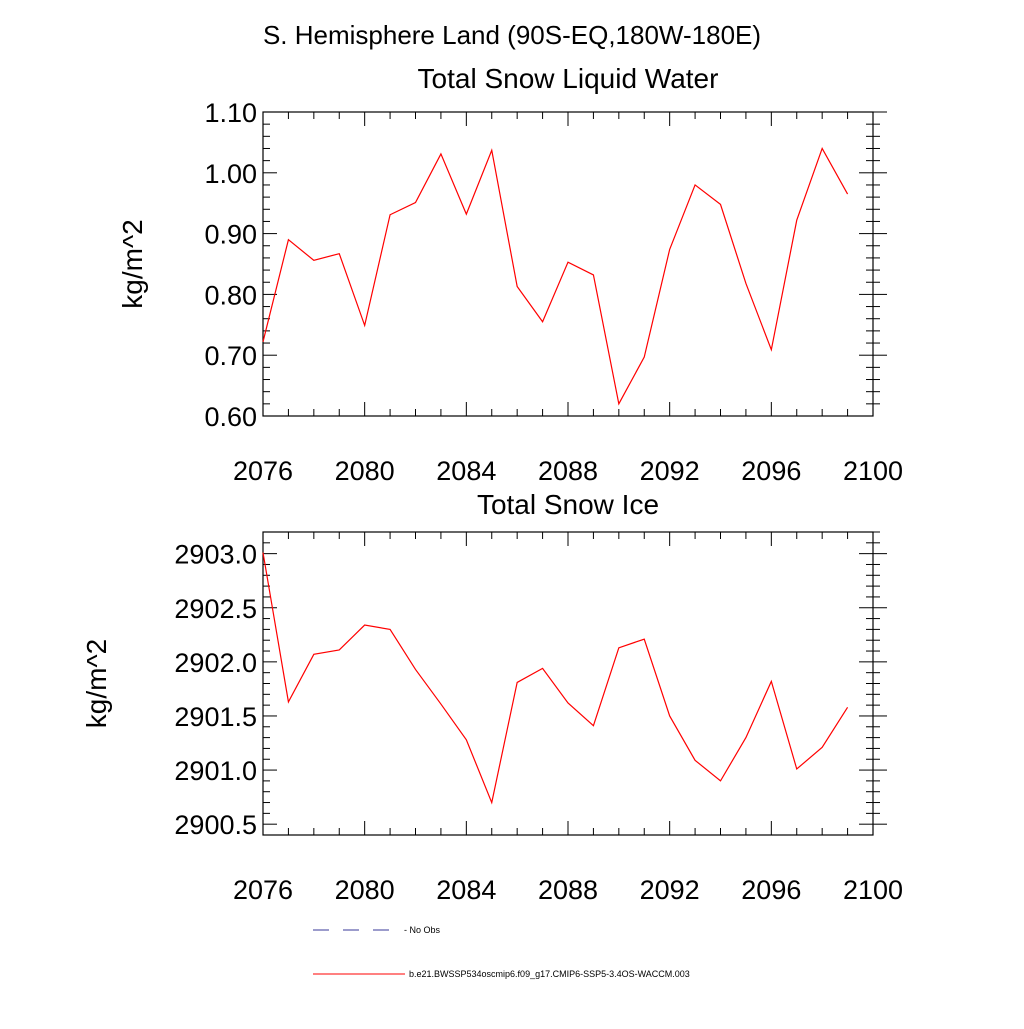 This screenshot has height=1029, width=1024. I want to click on legend-label: - No Obs, so click(422, 930).